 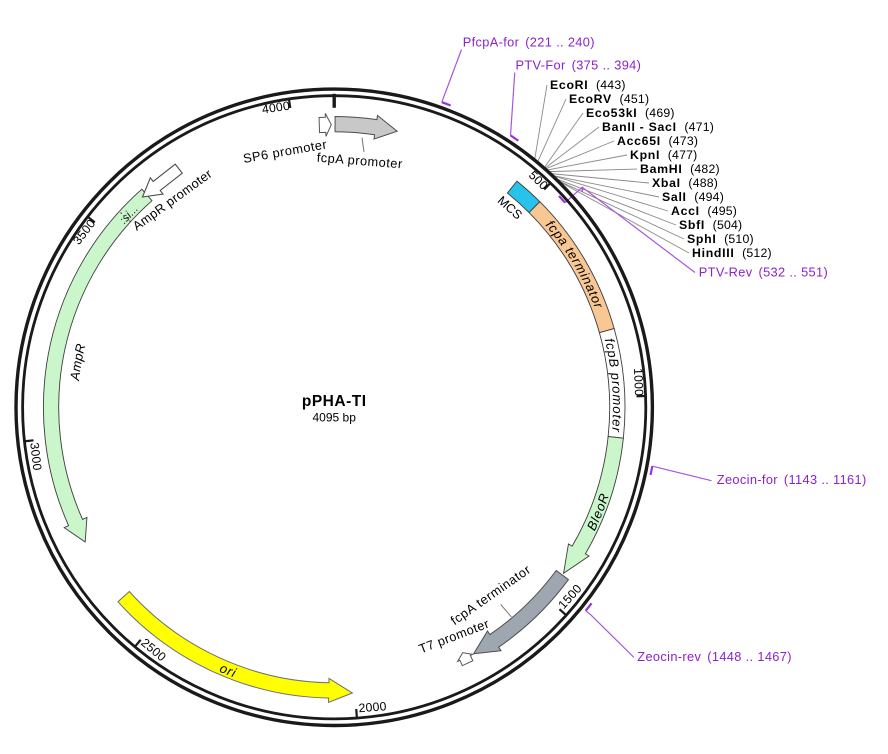 I want to click on svg-text:PTV-For(375 .. 394): PTV-For (375 .. 394), so click(x=579, y=65).